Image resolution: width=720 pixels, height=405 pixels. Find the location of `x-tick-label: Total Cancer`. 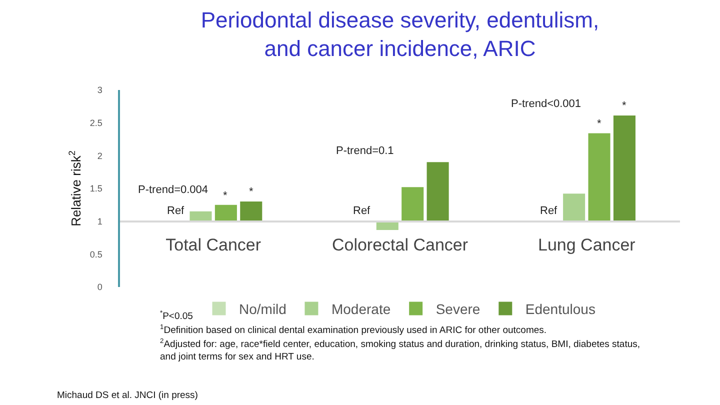

x-tick-label: Total Cancer is located at coordinates (214, 244).